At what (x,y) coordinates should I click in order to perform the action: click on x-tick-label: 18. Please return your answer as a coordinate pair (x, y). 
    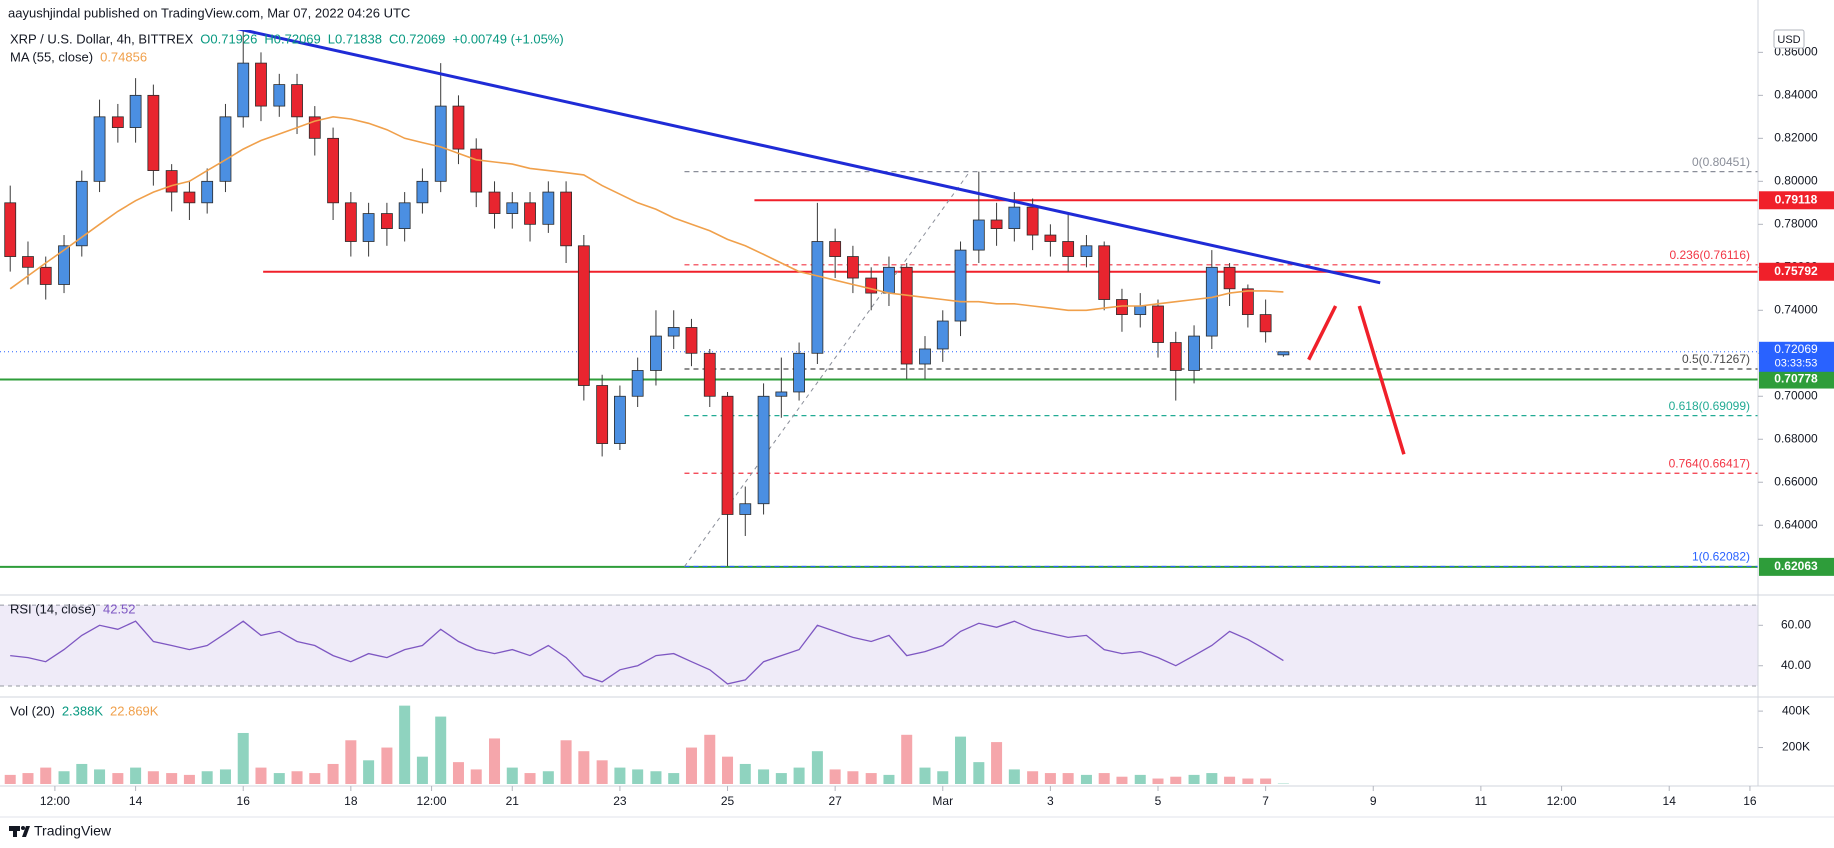
    Looking at the image, I should click on (351, 801).